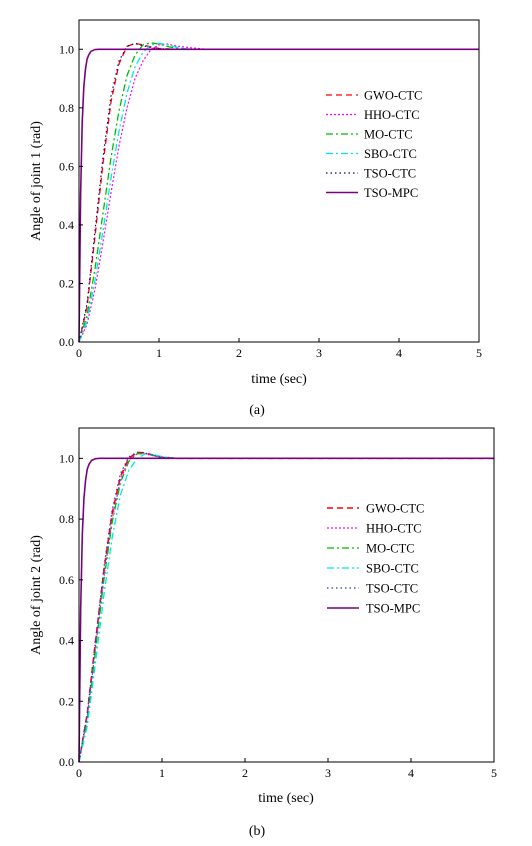 This screenshot has height=846, width=532. What do you see at coordinates (411, 773) in the screenshot?
I see `chart-b-xtick-label: 4` at bounding box center [411, 773].